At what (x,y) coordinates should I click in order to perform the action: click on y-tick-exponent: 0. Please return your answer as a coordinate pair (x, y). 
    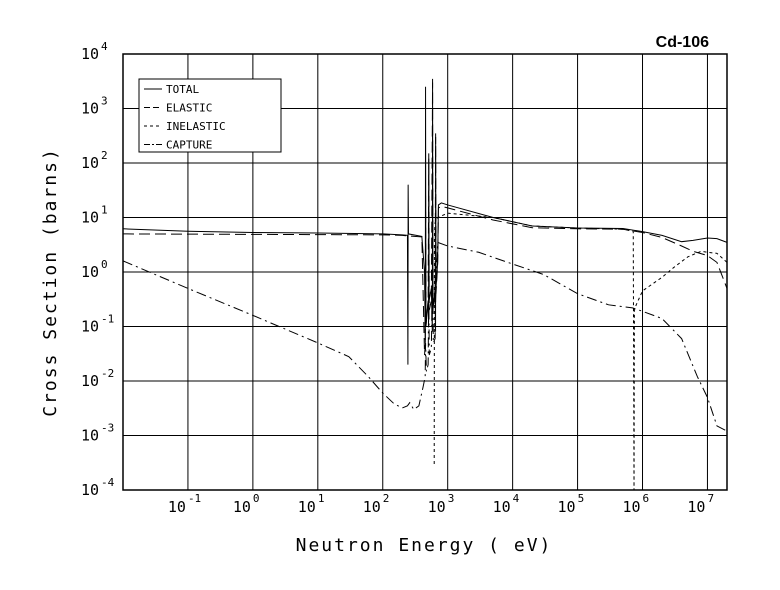
    Looking at the image, I should click on (104, 264).